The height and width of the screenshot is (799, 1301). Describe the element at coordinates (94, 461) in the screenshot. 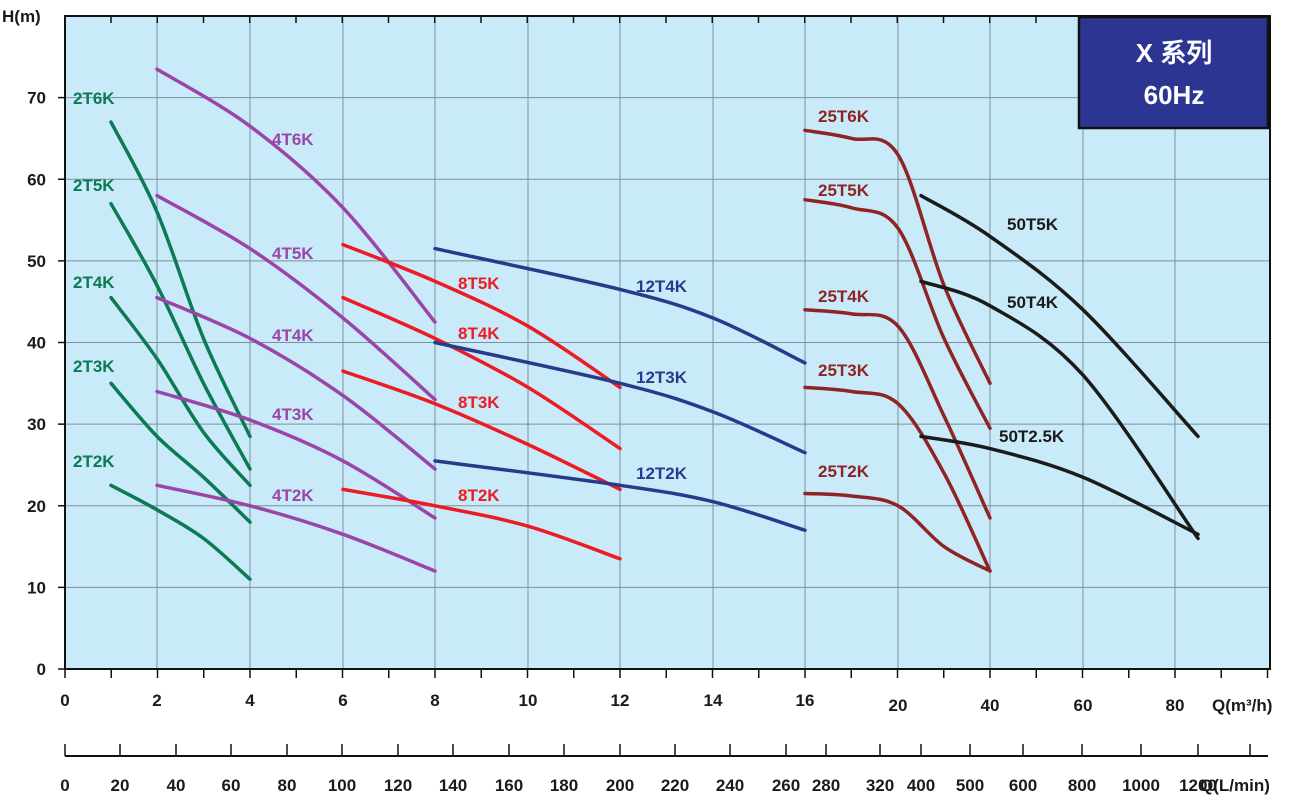

I see `curve-label-2t2k: 2T2K` at that location.